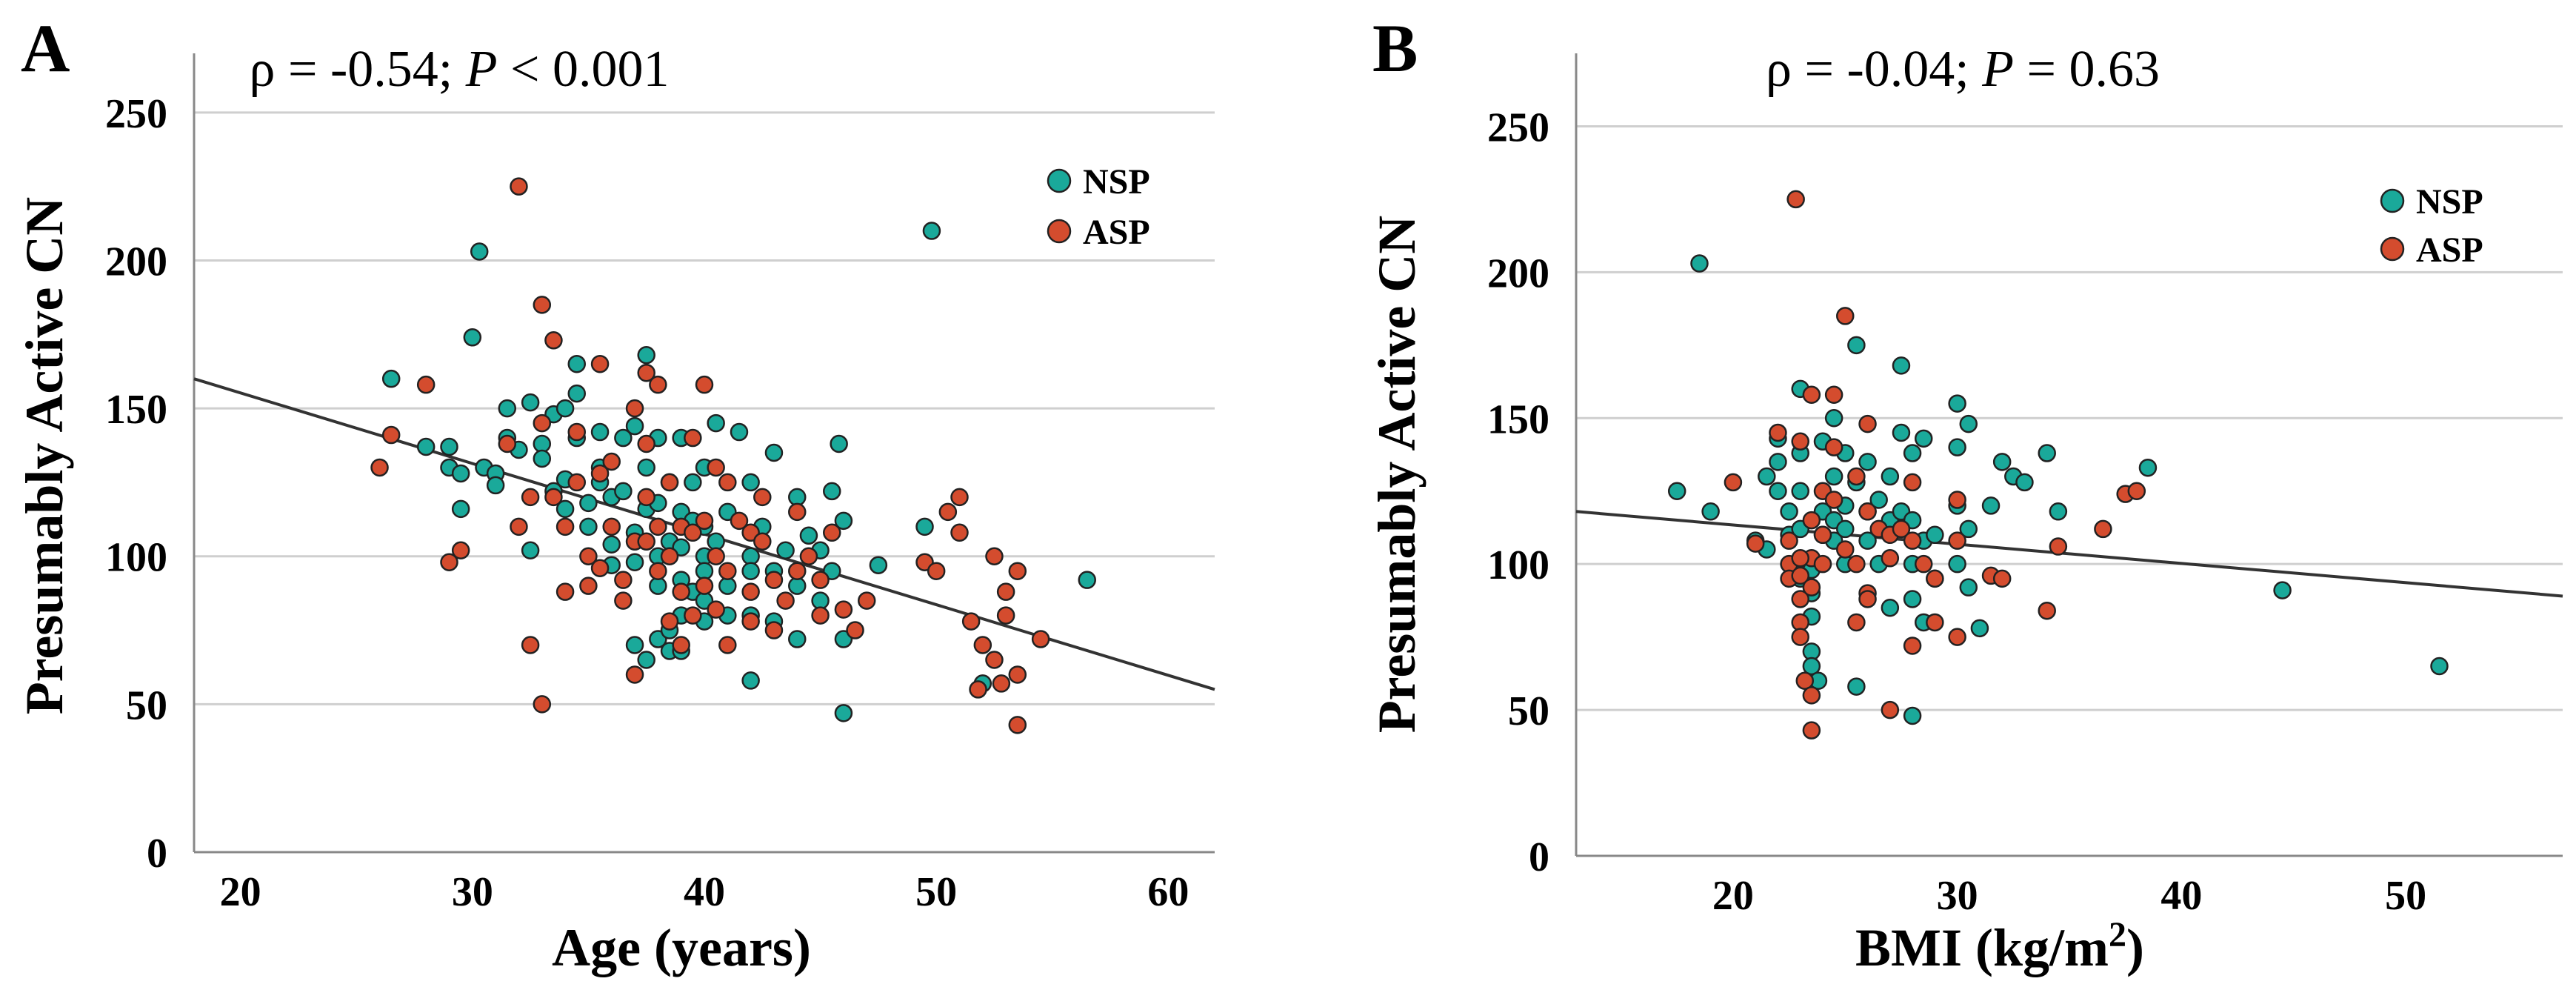 This screenshot has width=2576, height=987. What do you see at coordinates (472, 892) in the screenshot?
I see `x-tick-label: 30` at bounding box center [472, 892].